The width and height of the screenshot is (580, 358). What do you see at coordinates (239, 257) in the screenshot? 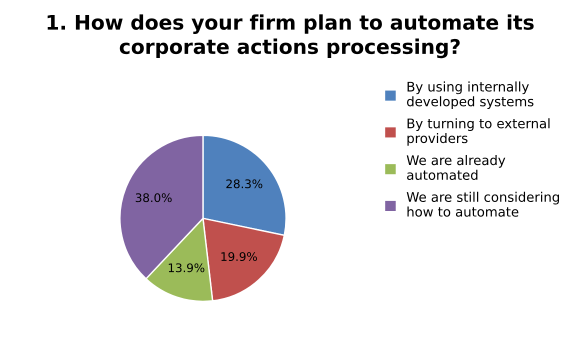
I see `data-label: 19.9%` at bounding box center [239, 257].